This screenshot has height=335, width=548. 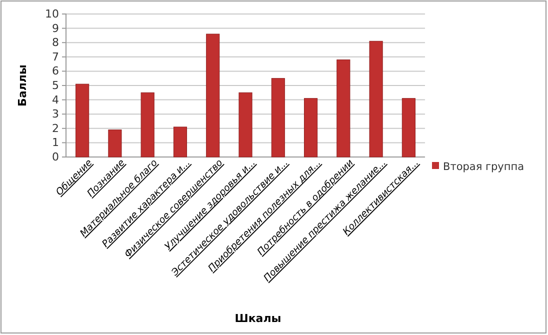 I want to click on x-axis-title: Шкалы, so click(x=258, y=318).